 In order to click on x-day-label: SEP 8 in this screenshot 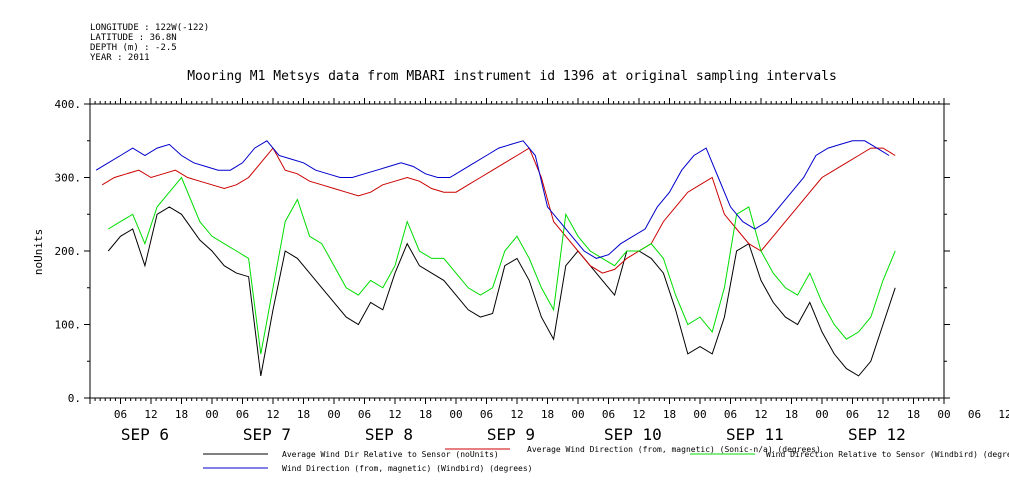, I will do `click(389, 434)`.